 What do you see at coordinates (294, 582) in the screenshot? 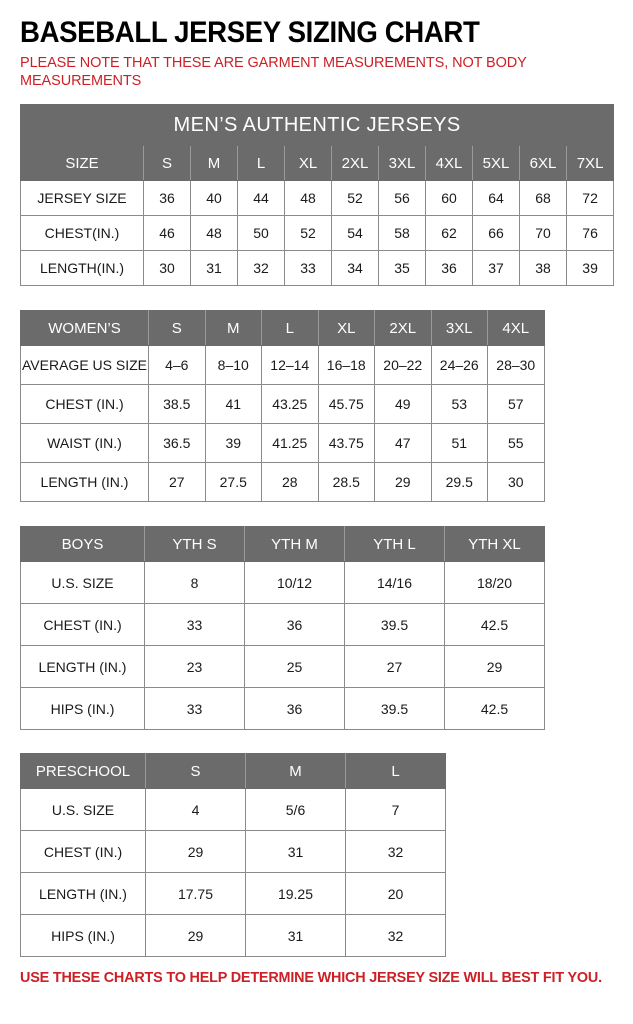
I see `boys-cell: 10/12` at bounding box center [294, 582].